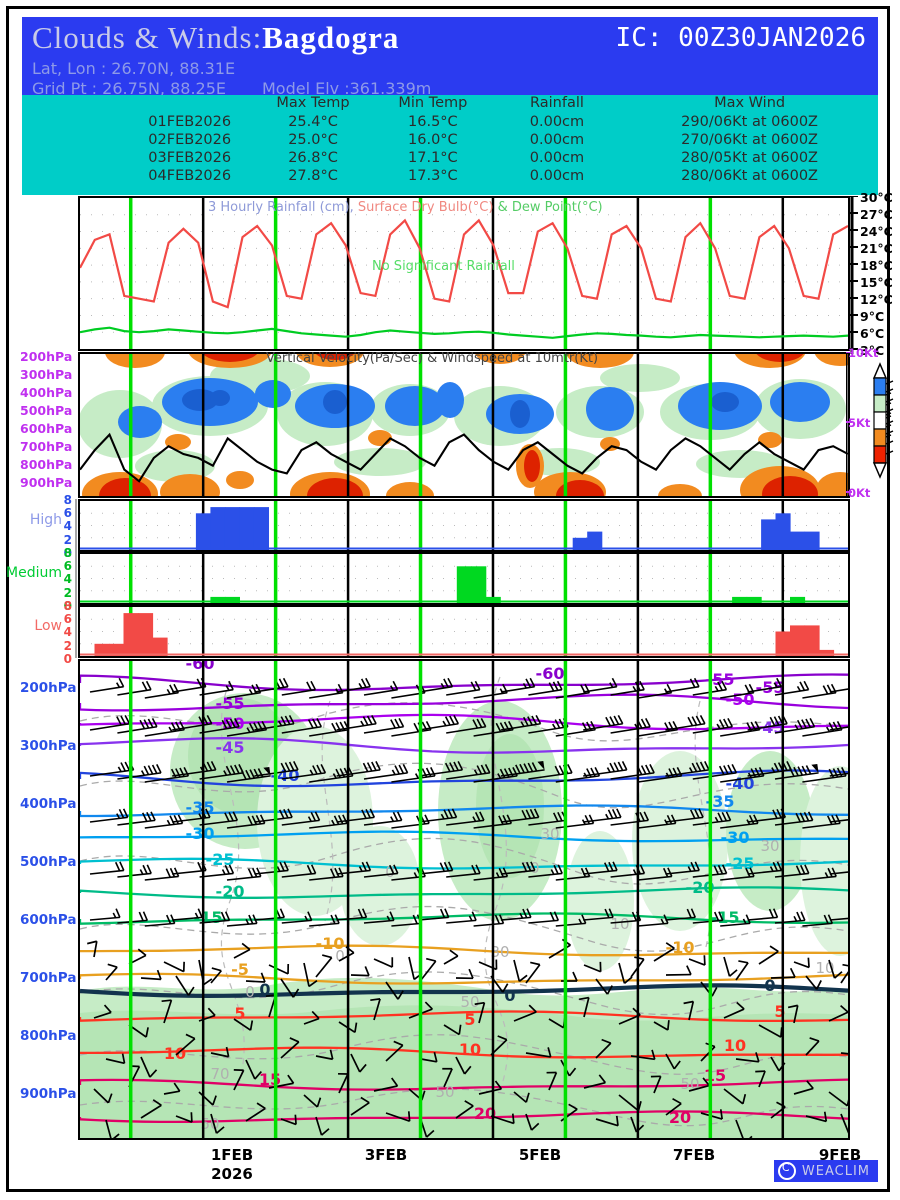 Image resolution: width=900 pixels, height=1200 pixels. I want to click on isotherm-label: -60, so click(550, 673).